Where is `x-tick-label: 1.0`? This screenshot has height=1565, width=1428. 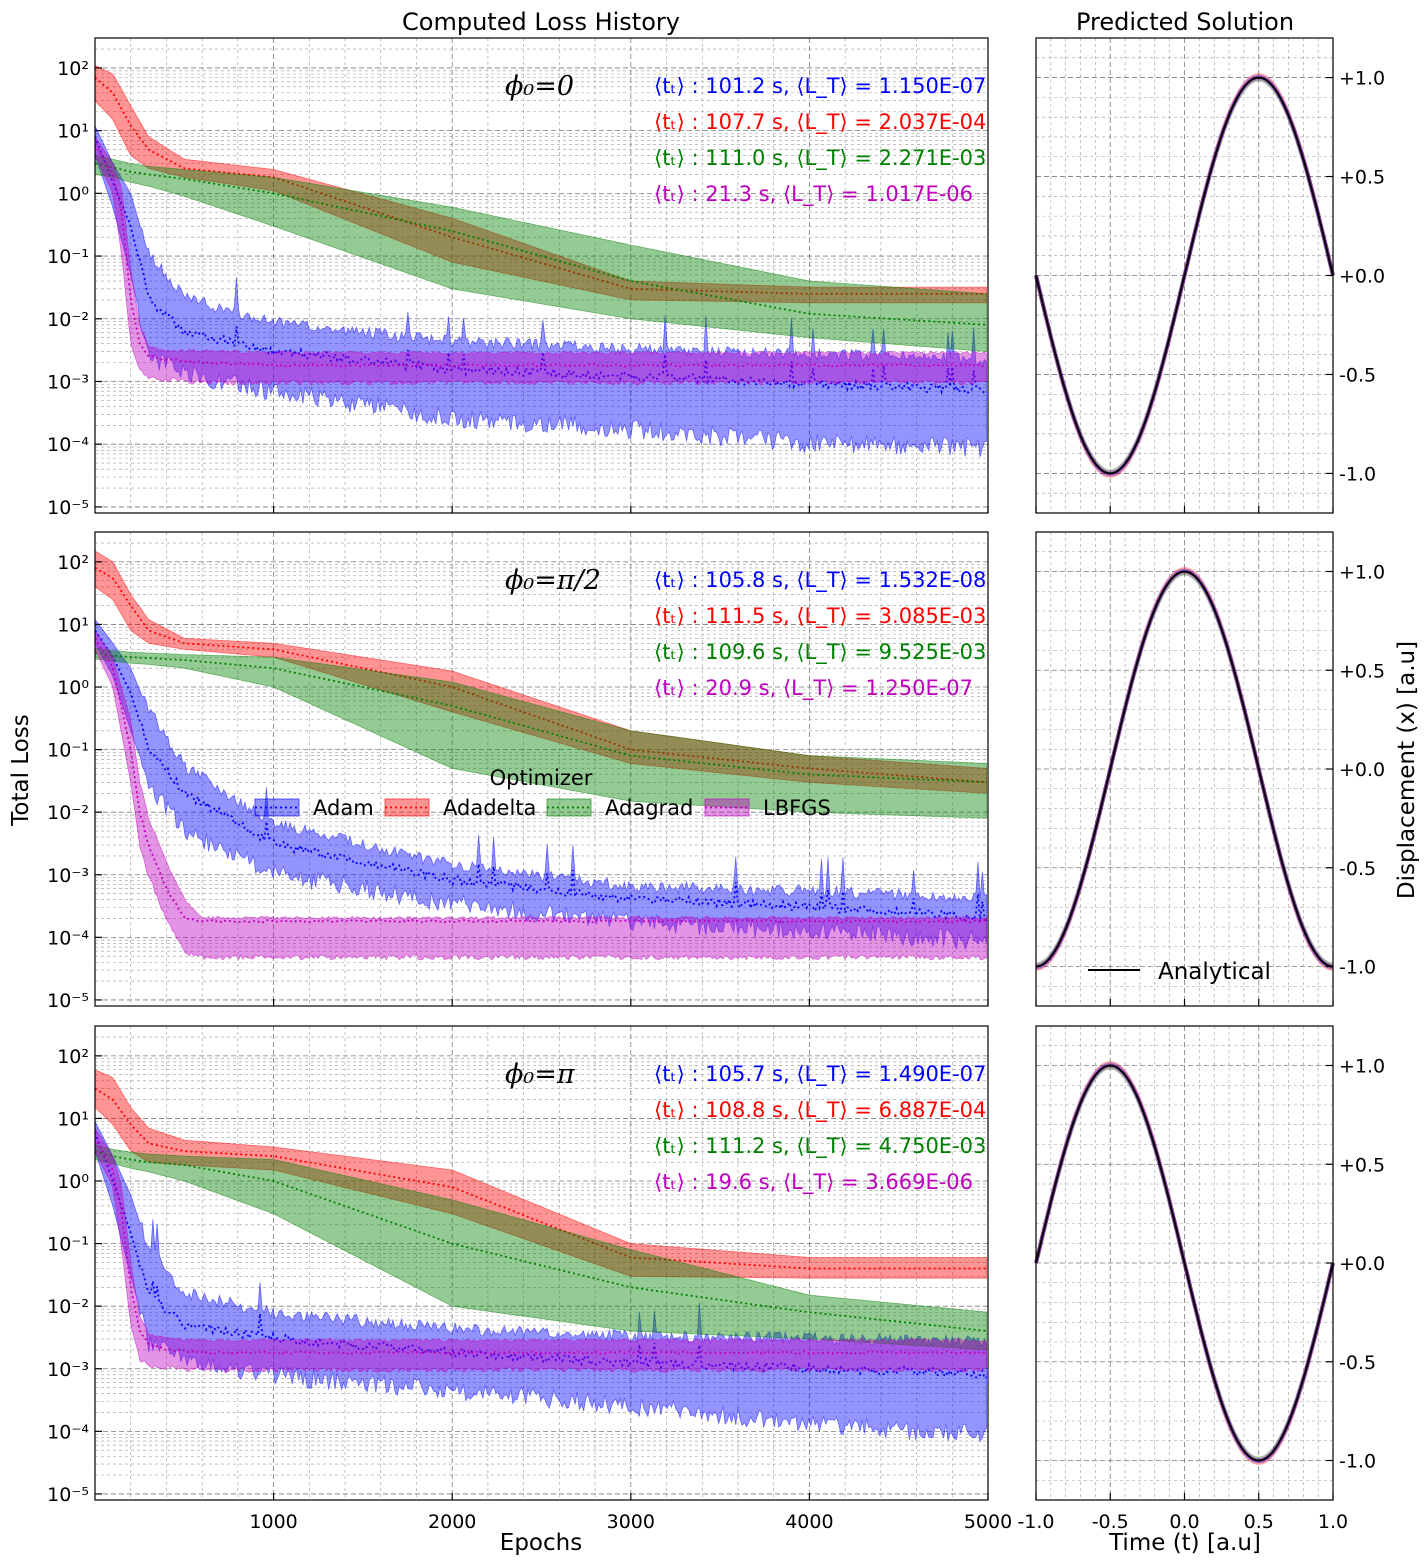 x-tick-label: 1.0 is located at coordinates (1333, 1522).